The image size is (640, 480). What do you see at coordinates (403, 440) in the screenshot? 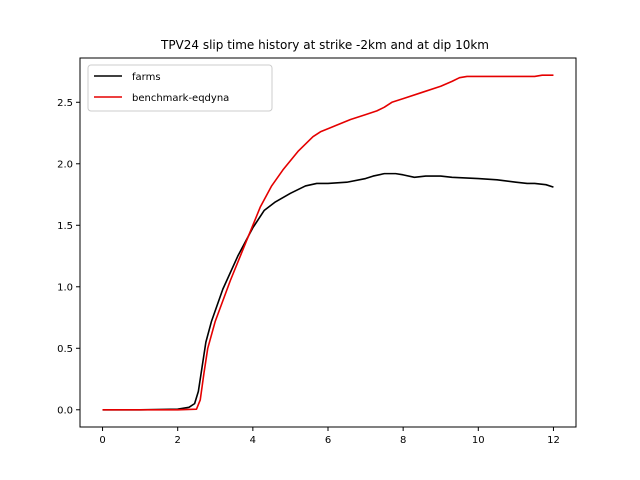
I see `x-tick-label: 8` at bounding box center [403, 440].